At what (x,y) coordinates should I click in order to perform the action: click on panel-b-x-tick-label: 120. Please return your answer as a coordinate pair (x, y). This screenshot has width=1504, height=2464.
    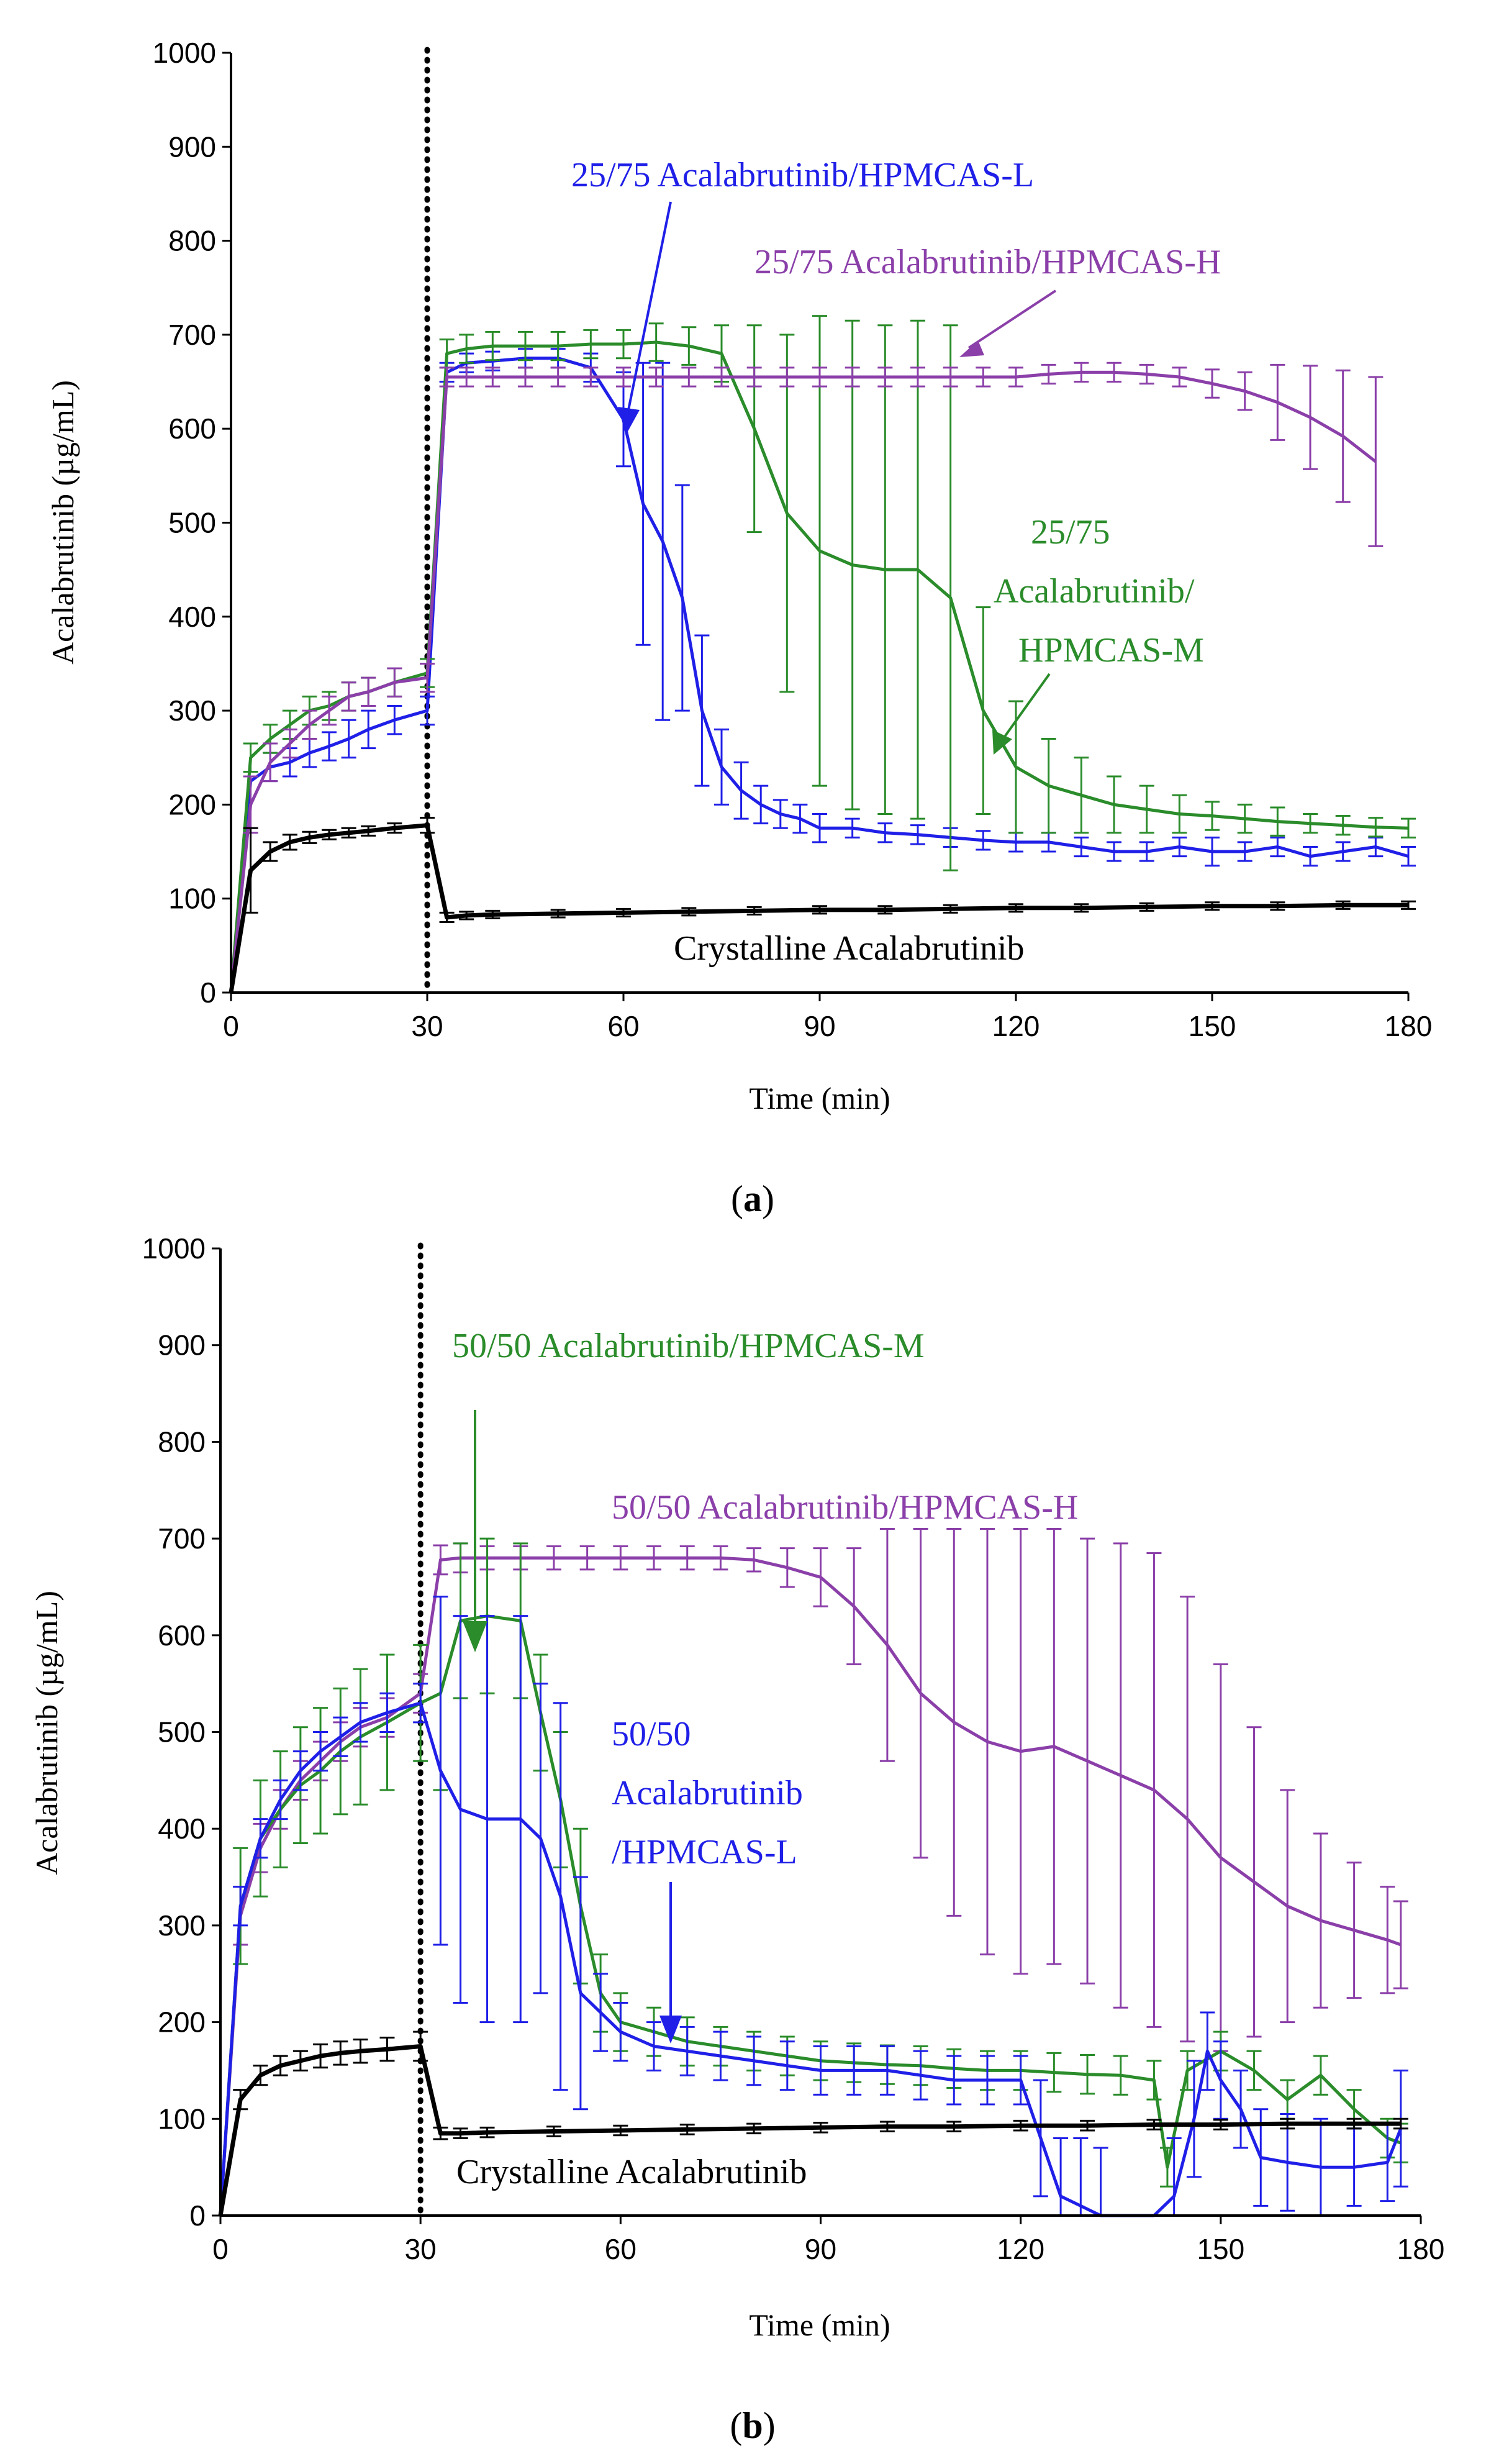
    Looking at the image, I should click on (1021, 2249).